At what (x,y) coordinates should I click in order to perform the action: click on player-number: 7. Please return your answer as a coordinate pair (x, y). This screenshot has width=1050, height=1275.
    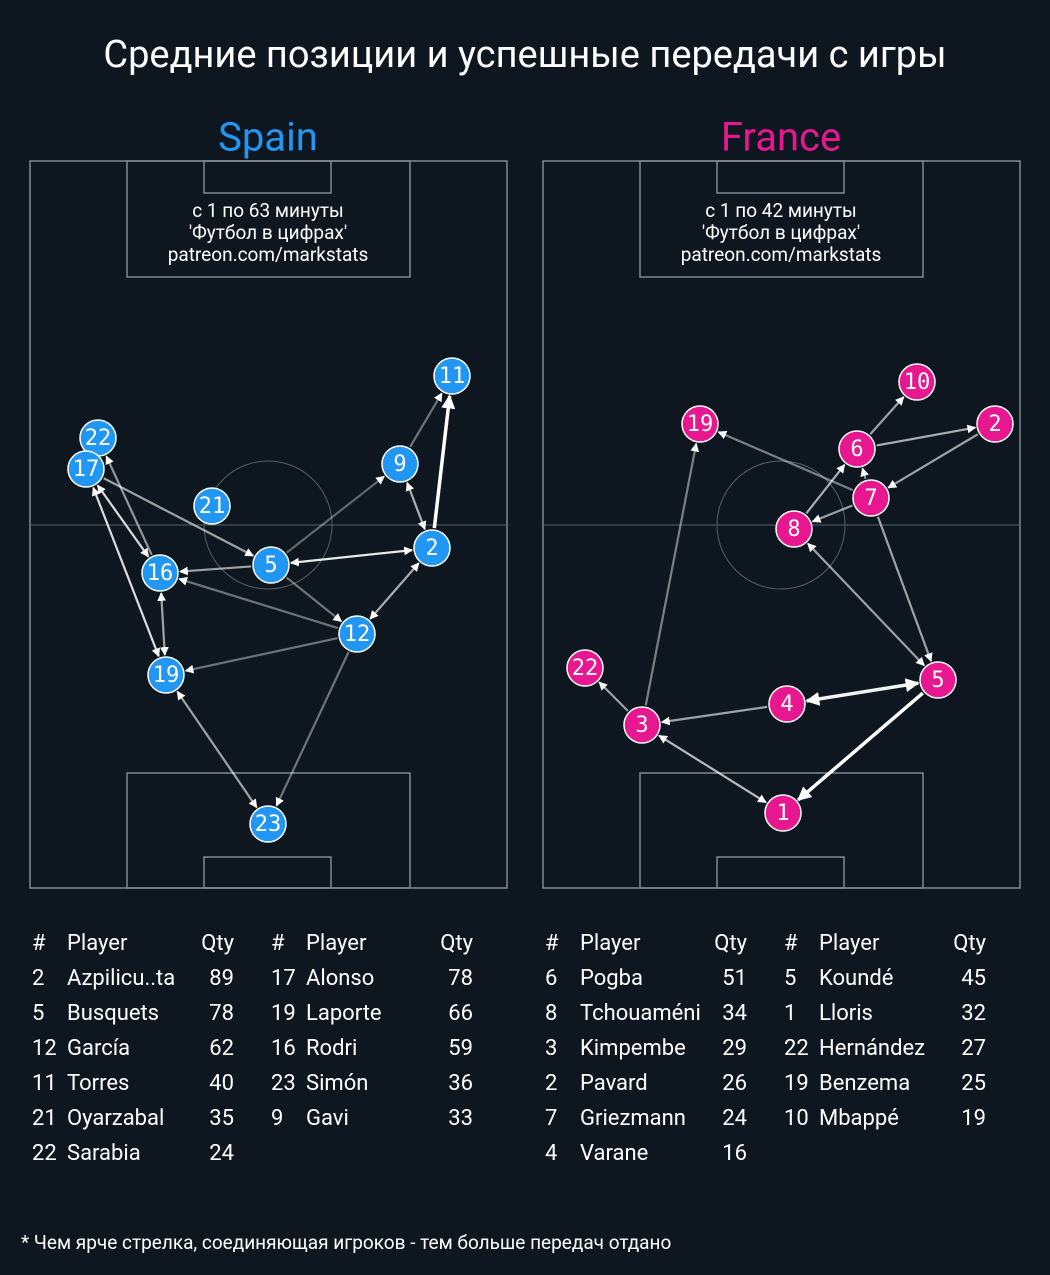
    Looking at the image, I should click on (870, 498).